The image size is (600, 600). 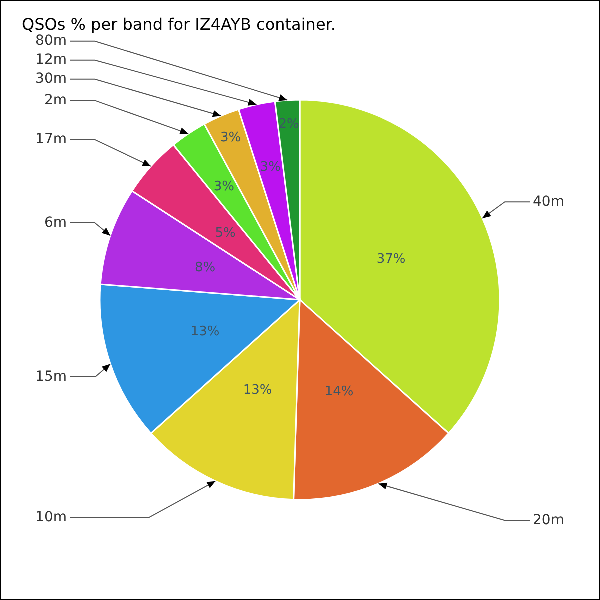 I want to click on slice-label: 17m, so click(x=51, y=140).